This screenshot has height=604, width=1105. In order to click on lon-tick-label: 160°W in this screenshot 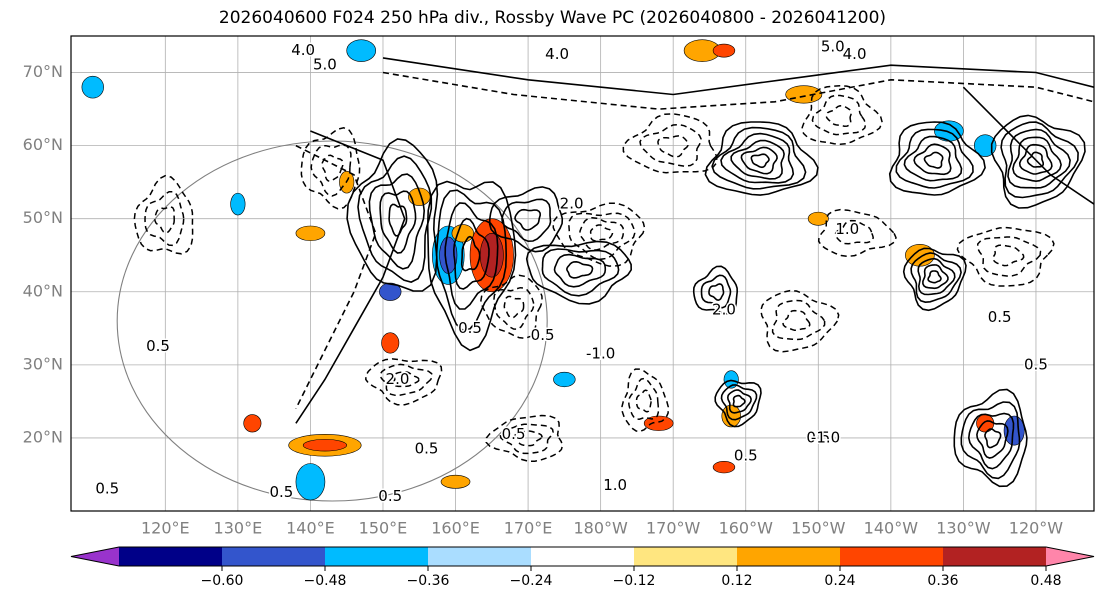, I will do `click(746, 528)`.